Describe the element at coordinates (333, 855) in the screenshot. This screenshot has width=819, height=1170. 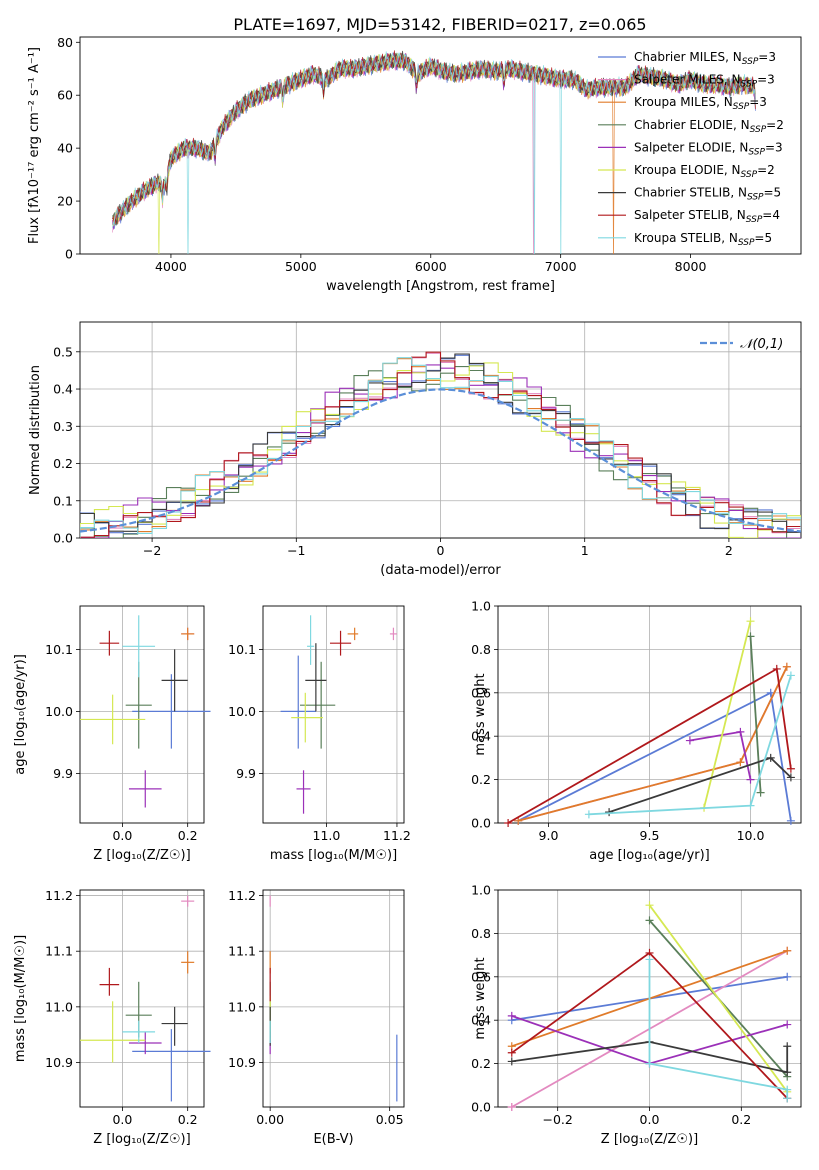
I see `x-axis-label: mass [log₁₀(M/M☉)]` at that location.